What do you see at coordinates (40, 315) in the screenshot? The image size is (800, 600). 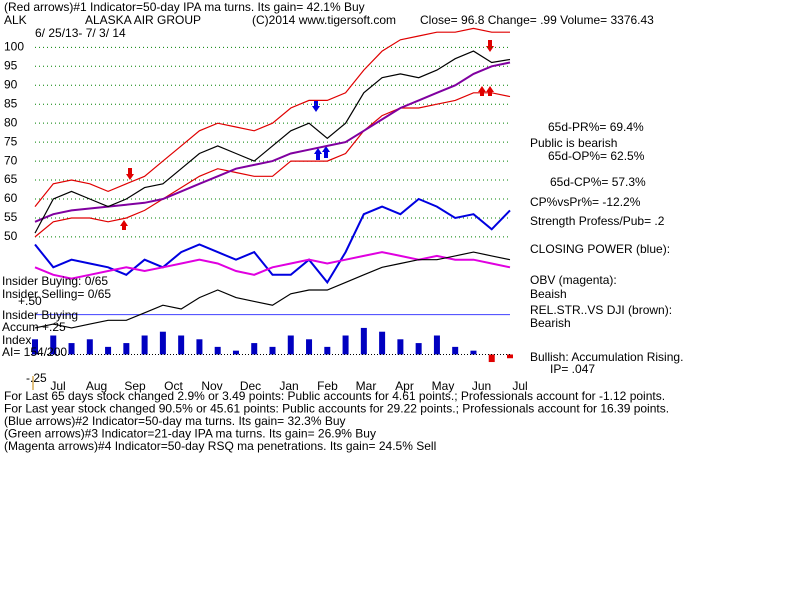 I see `left-label: Insider Buying` at bounding box center [40, 315].